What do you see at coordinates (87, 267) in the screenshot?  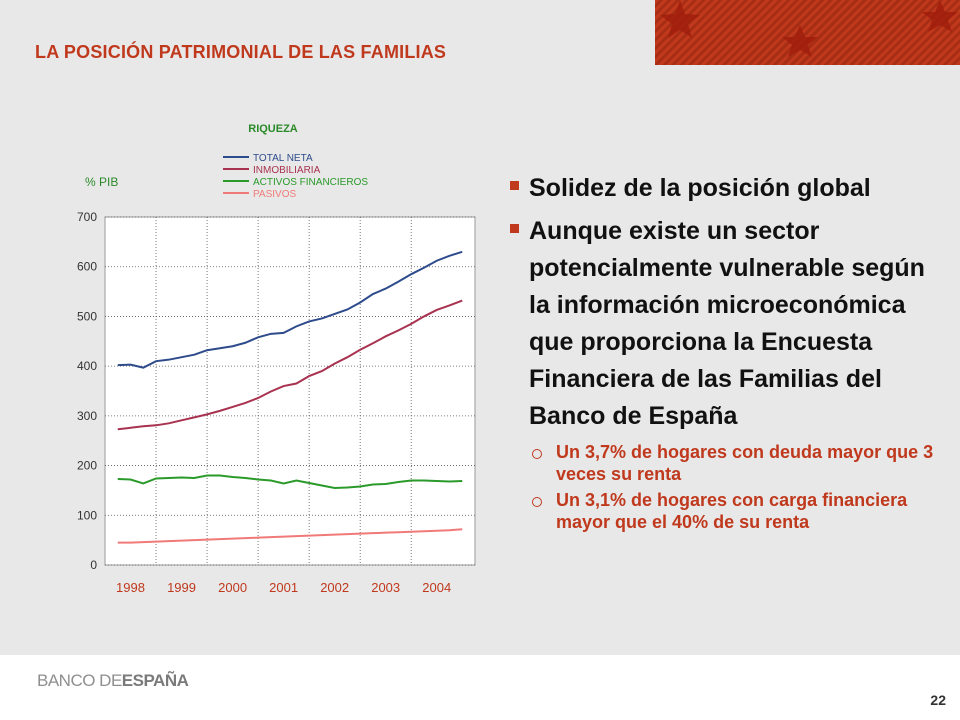 I see `y-tick-label: 600` at bounding box center [87, 267].